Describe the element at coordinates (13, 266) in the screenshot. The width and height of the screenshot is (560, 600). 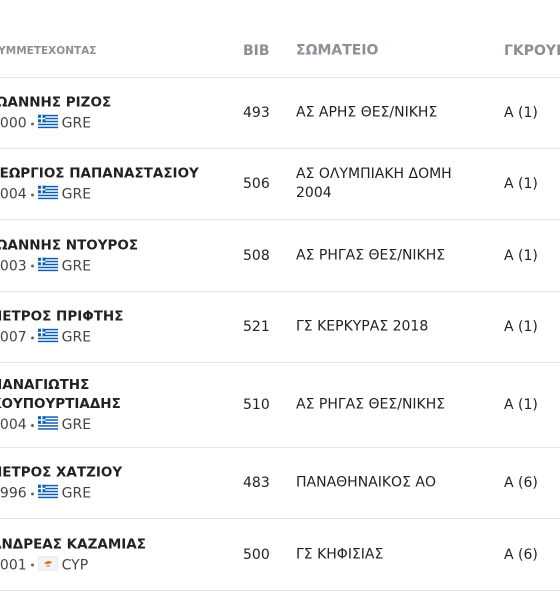
I see `birth-year: 2003` at that location.